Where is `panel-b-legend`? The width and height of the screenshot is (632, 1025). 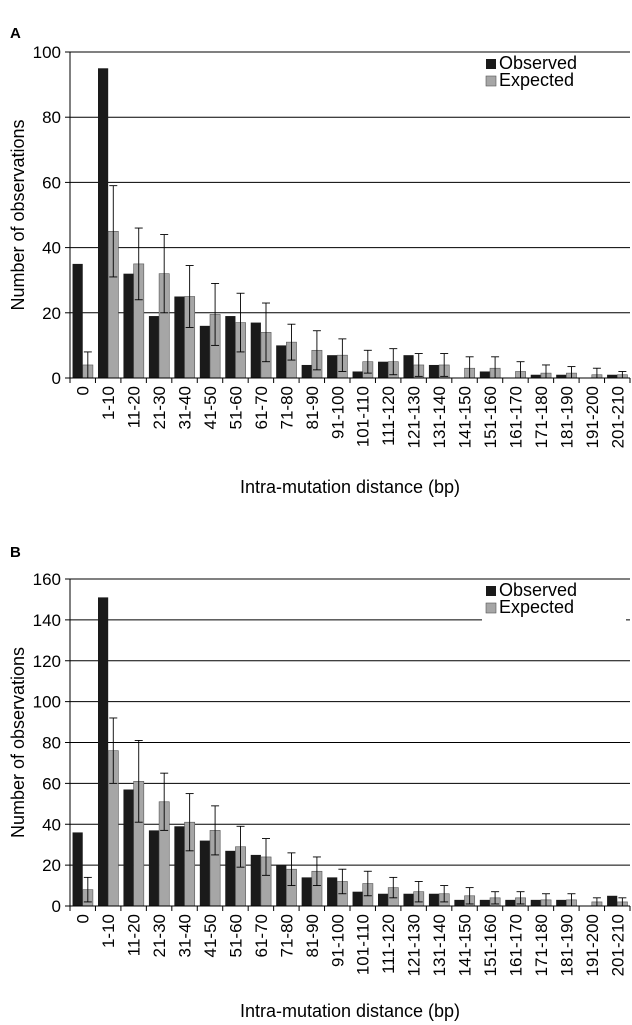 panel-b-legend is located at coordinates (554, 601).